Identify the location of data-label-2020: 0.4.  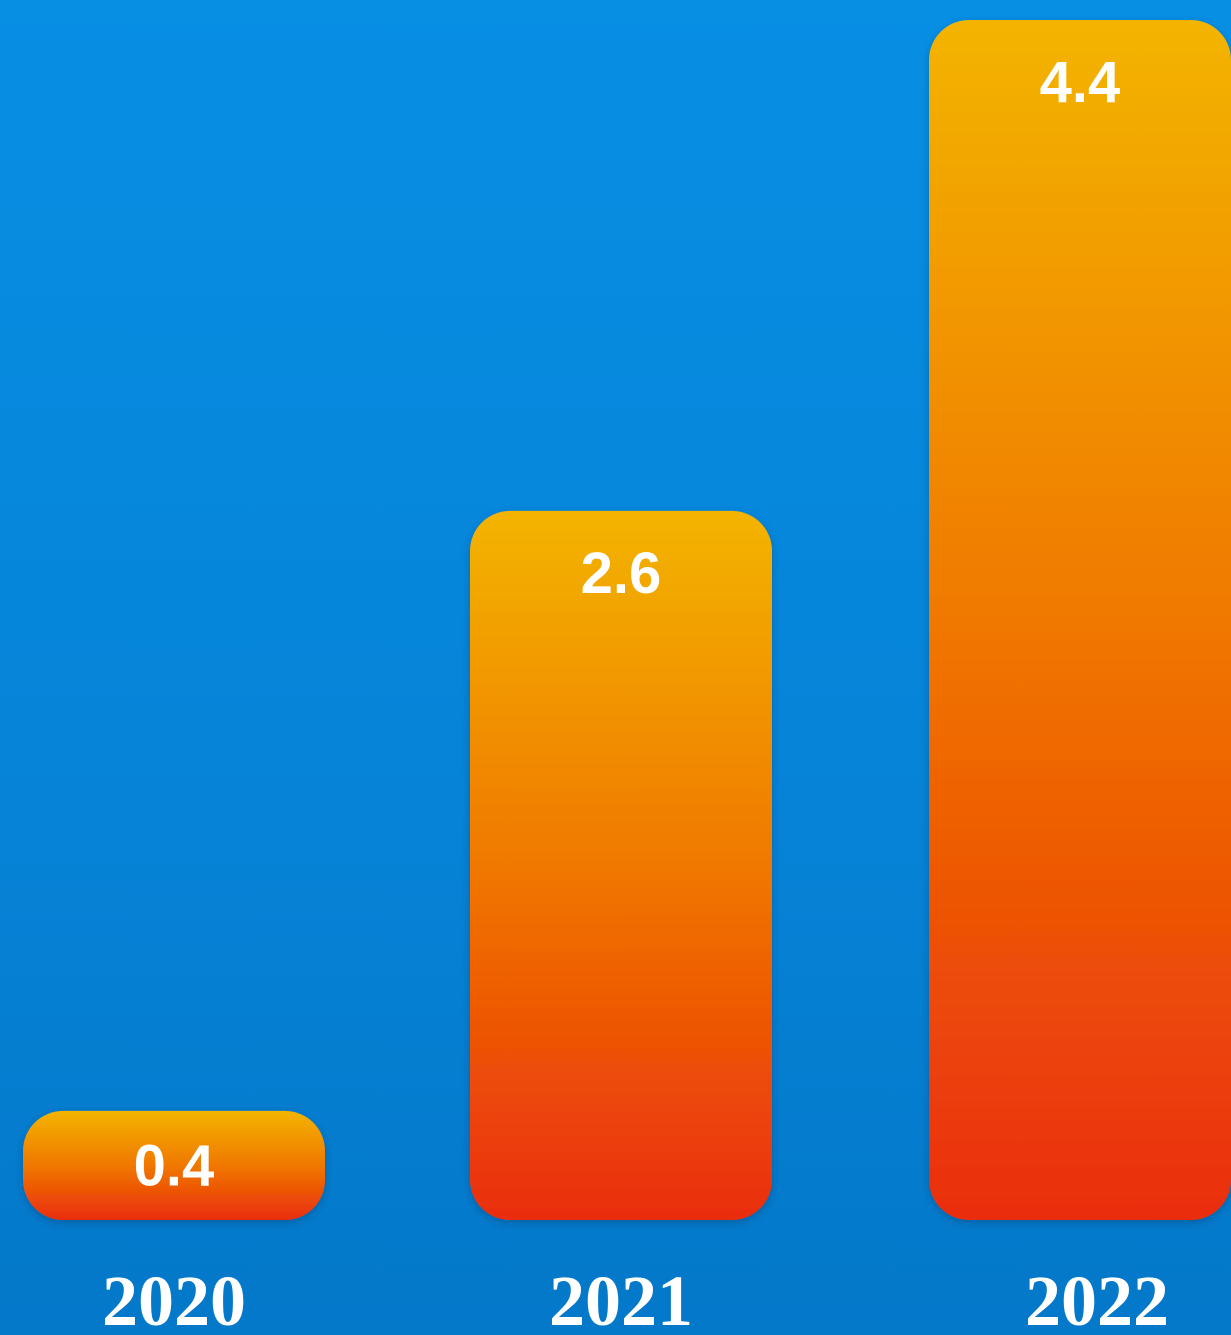
(174, 1165).